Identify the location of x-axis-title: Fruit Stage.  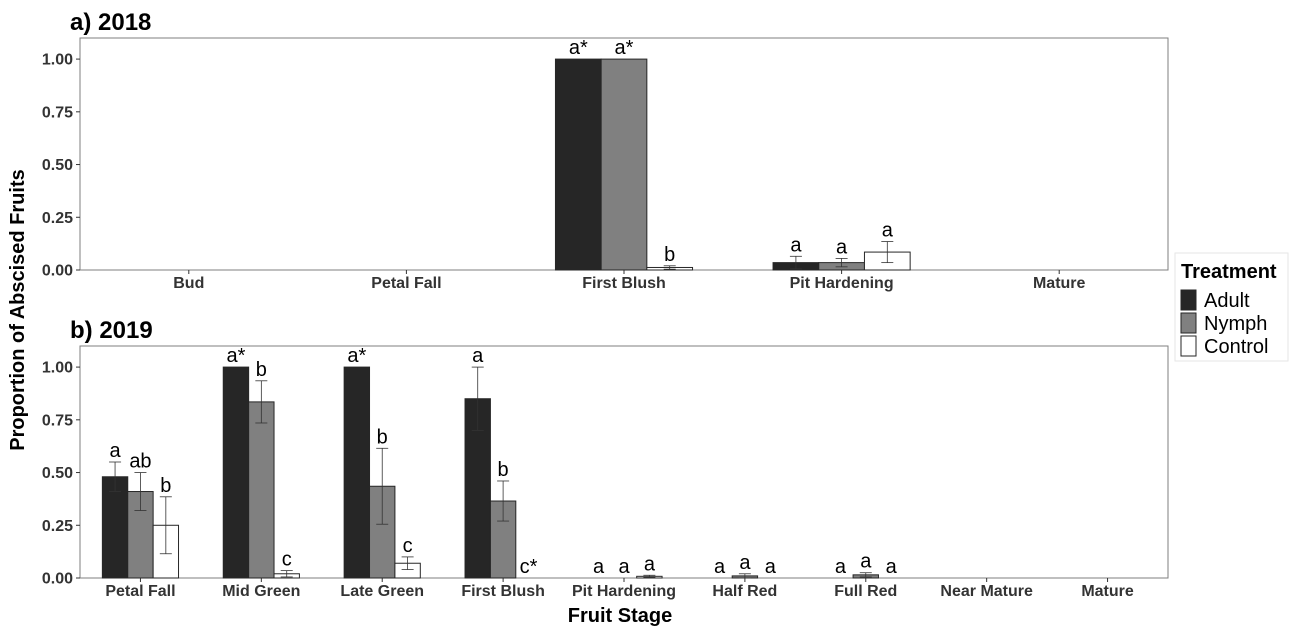
(620, 616).